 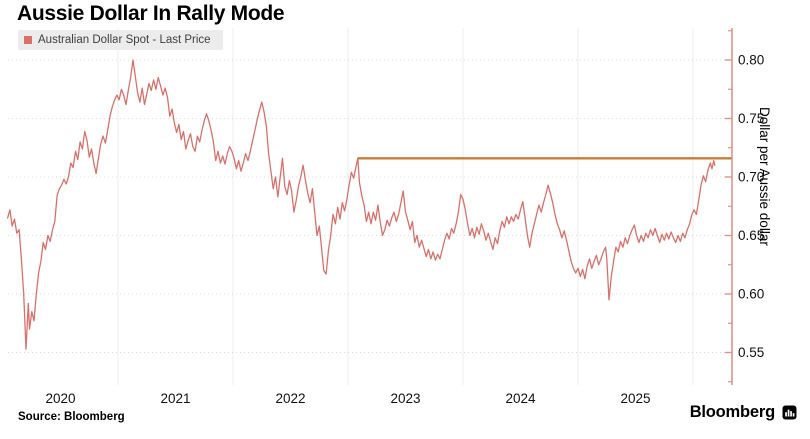 What do you see at coordinates (751, 60) in the screenshot?
I see `y-tick-label: 0.80` at bounding box center [751, 60].